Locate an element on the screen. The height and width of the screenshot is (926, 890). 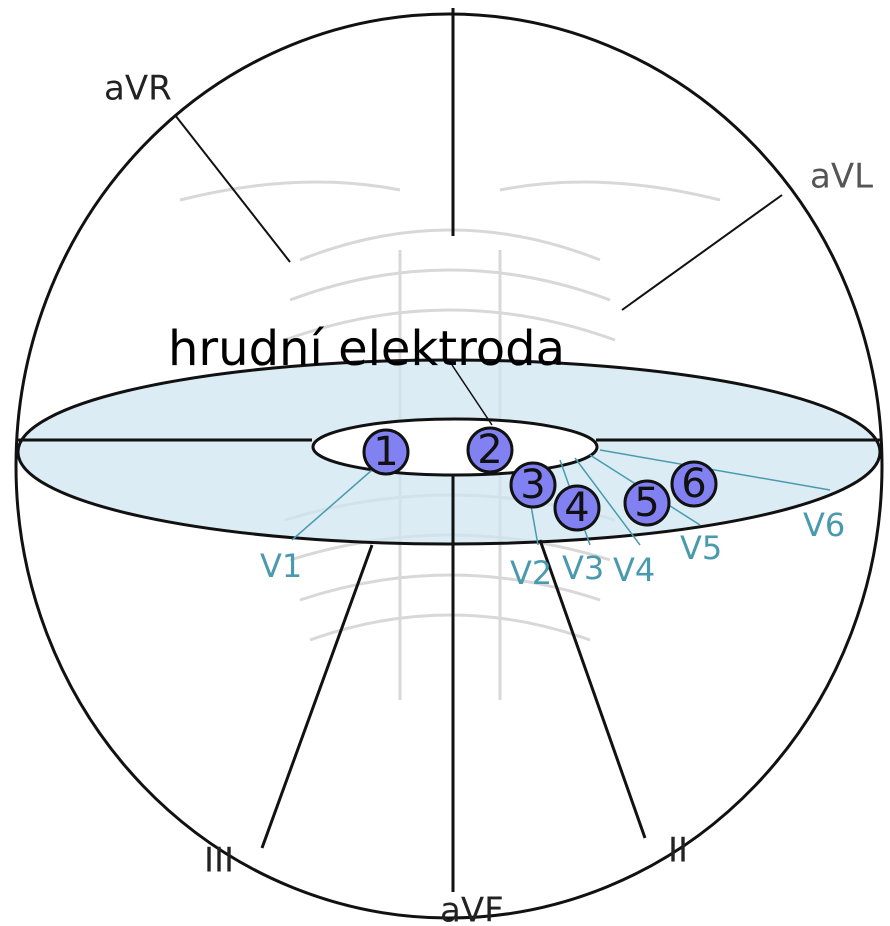
limb-lead-label: III is located at coordinates (219, 861).